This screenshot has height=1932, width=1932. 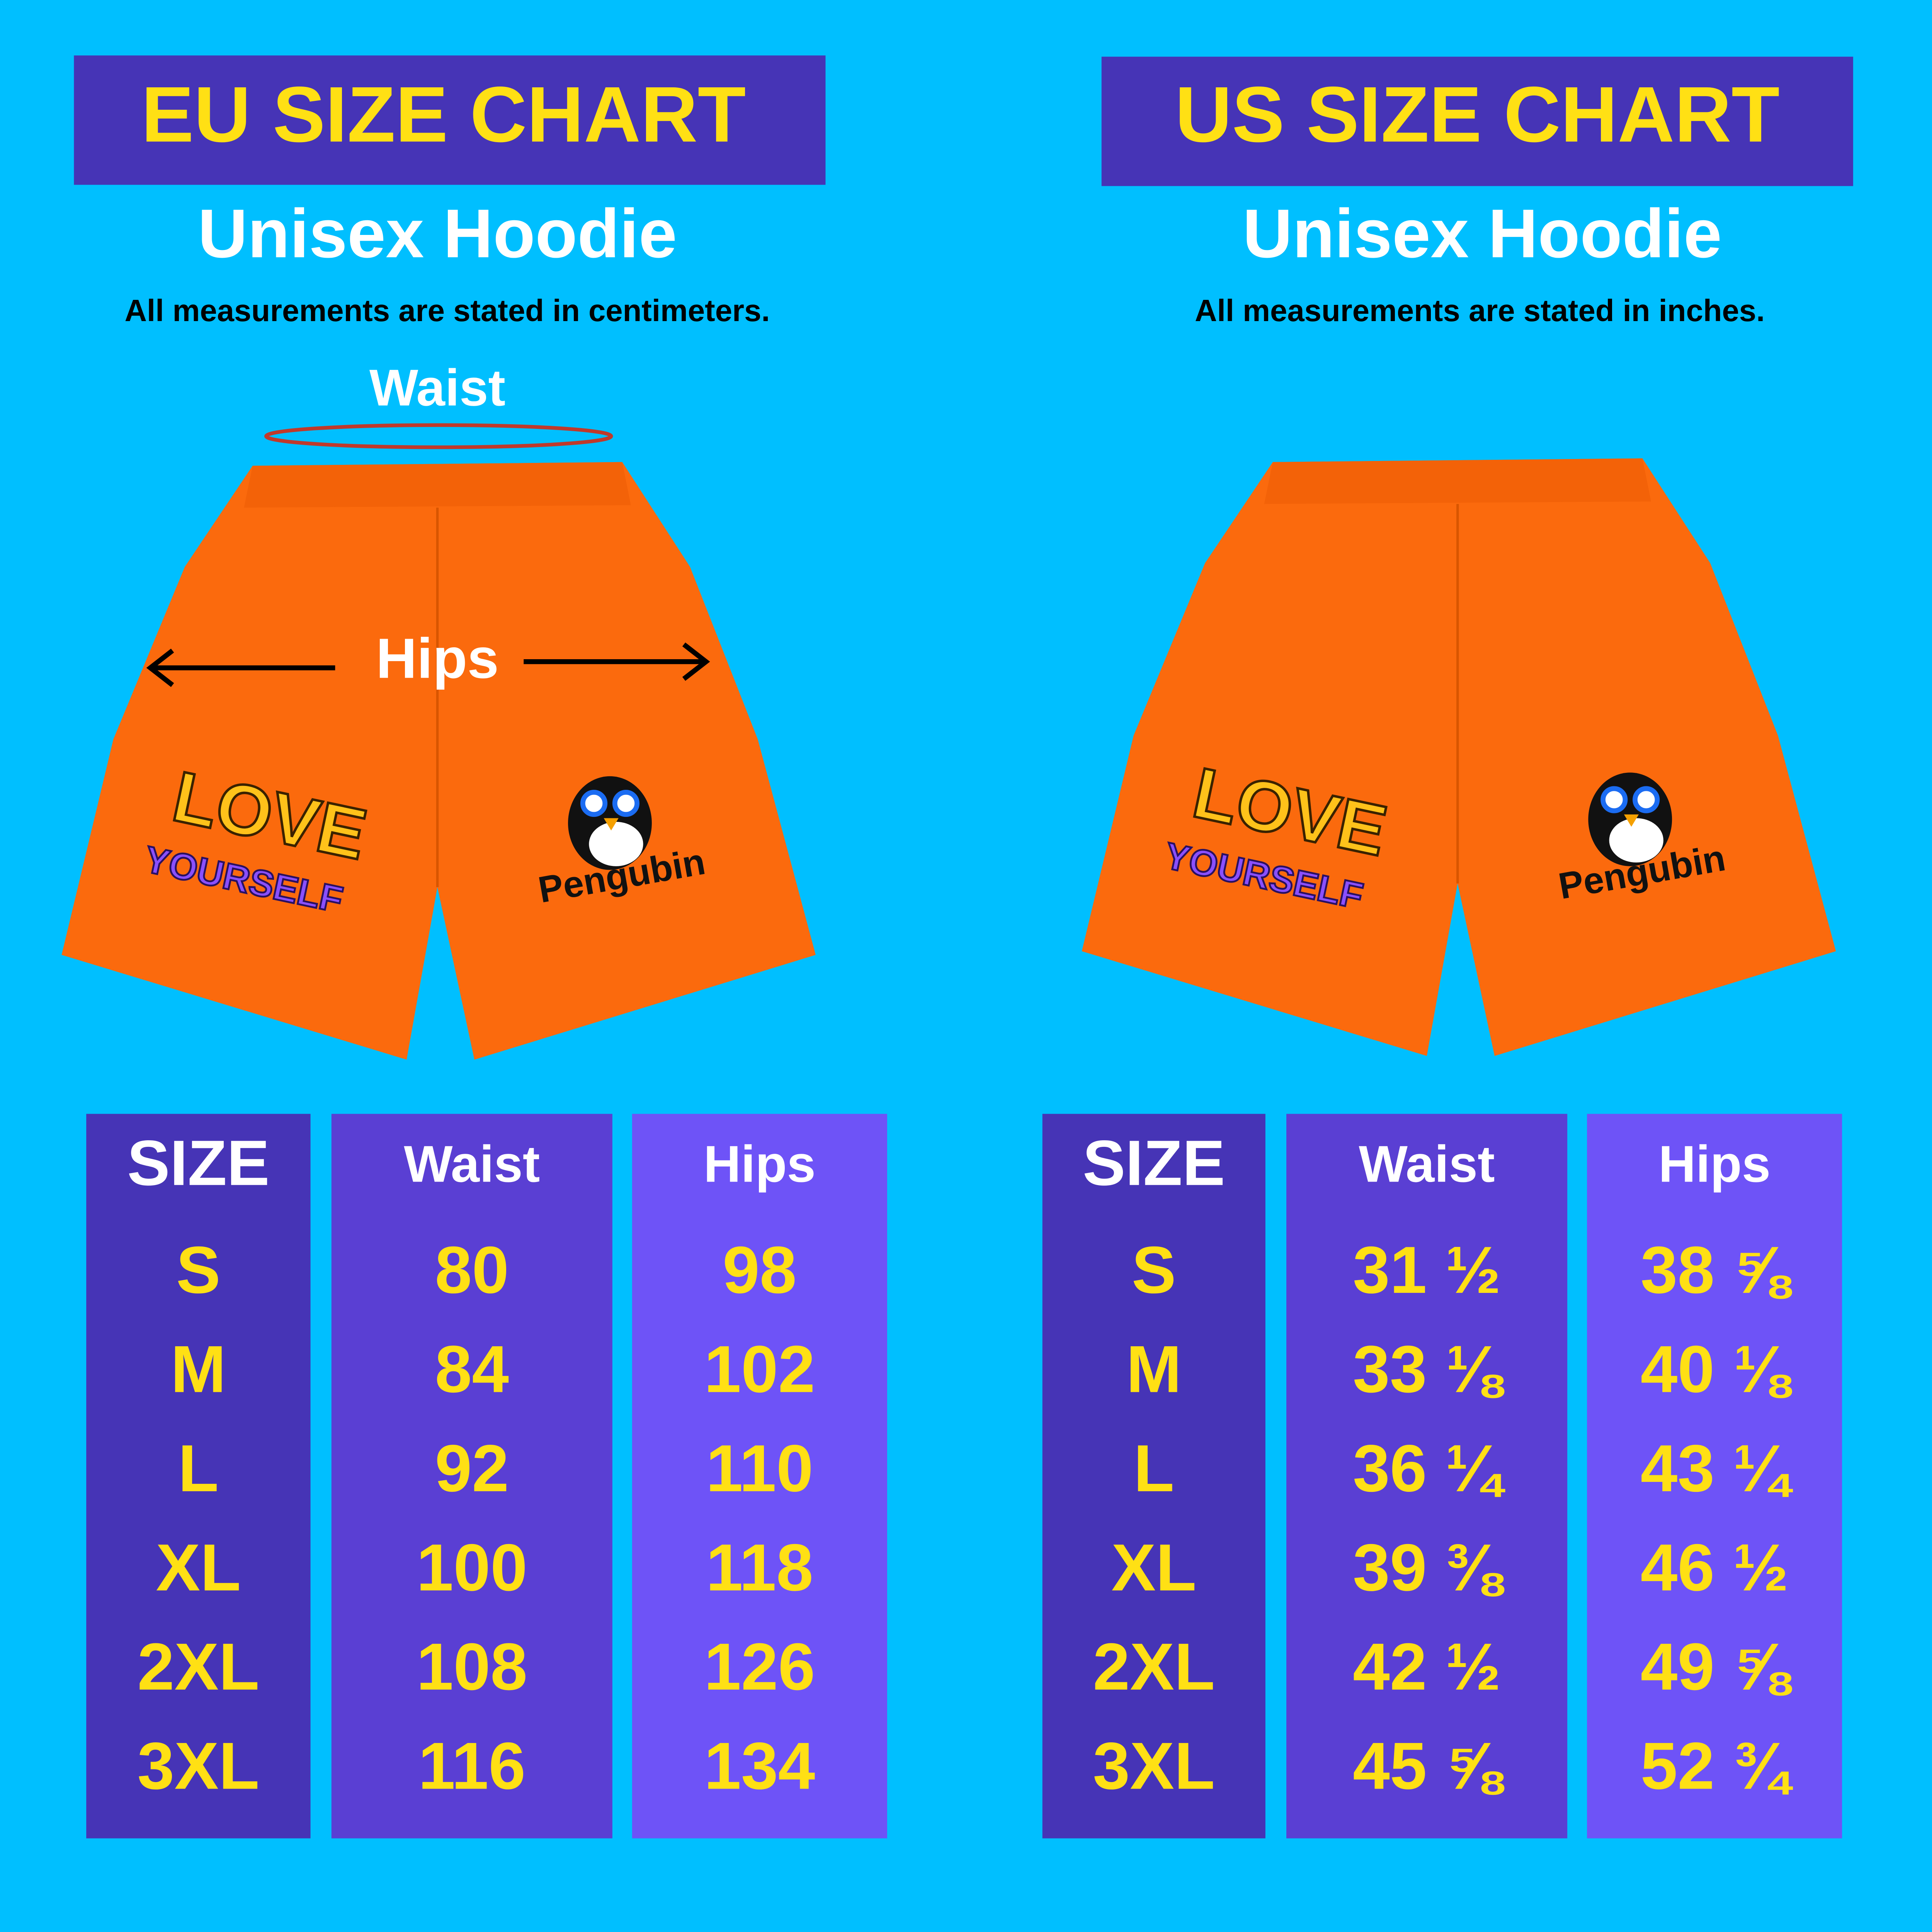 I want to click on value-cell: 33 ⅛, so click(x=1428, y=1369).